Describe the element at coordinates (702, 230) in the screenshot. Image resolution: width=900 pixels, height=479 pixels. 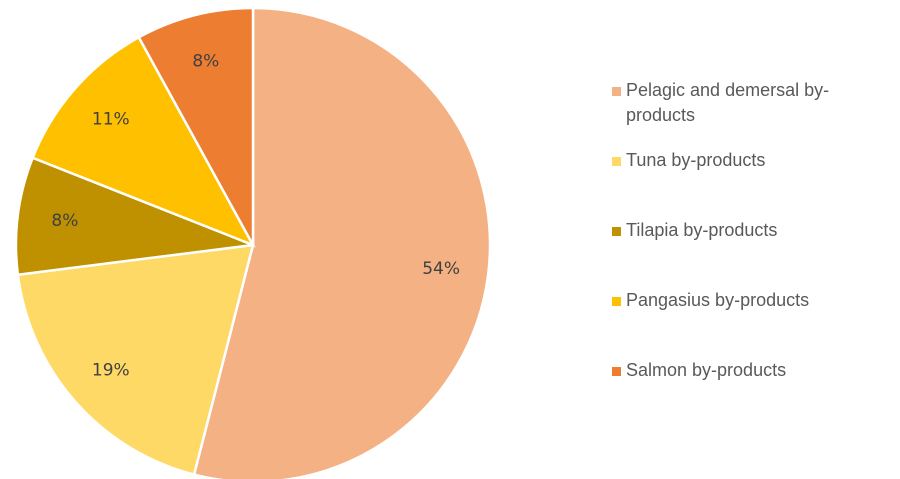
I see `legend-label: Tilapia by-products` at that location.